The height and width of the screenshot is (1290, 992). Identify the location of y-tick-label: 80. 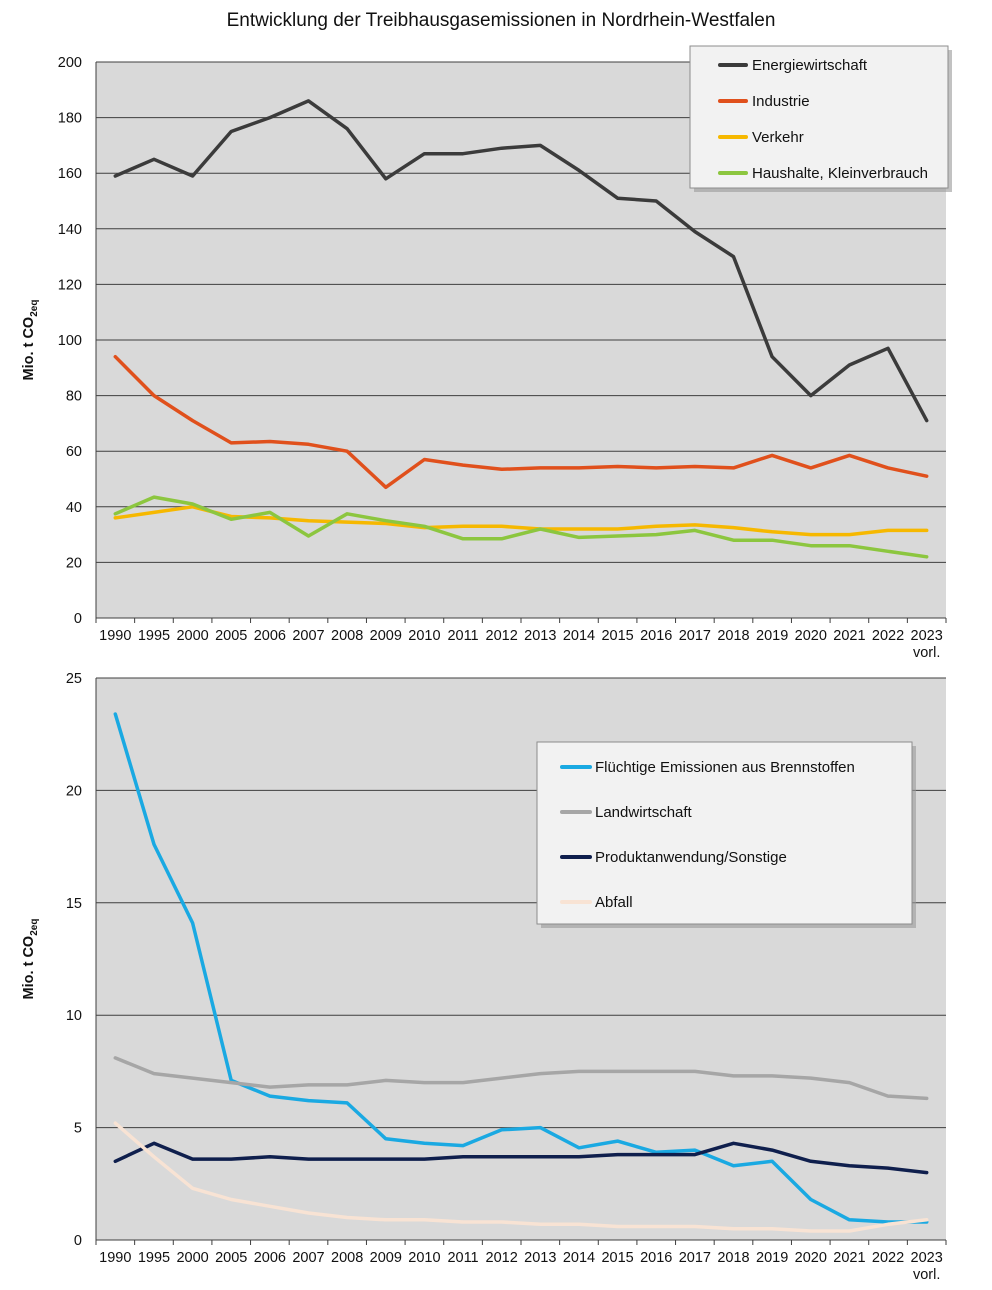
(74, 397).